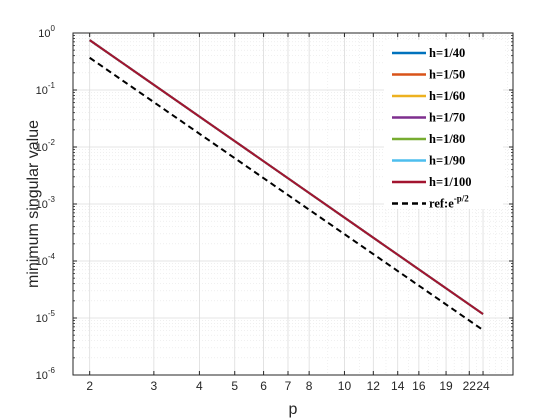  I want to click on legend-label-5: h=1/80, so click(447, 139).